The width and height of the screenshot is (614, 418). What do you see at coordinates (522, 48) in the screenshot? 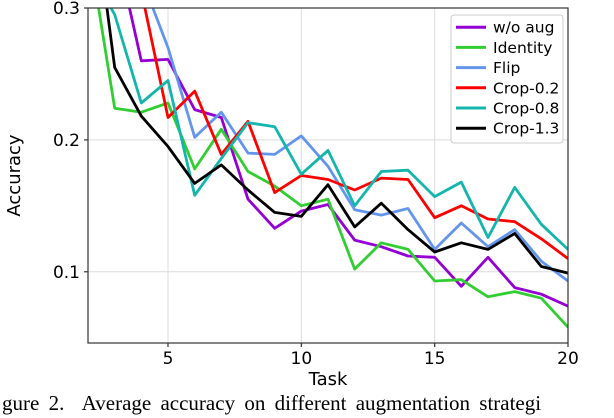
I see `legend-label: Identity` at bounding box center [522, 48].